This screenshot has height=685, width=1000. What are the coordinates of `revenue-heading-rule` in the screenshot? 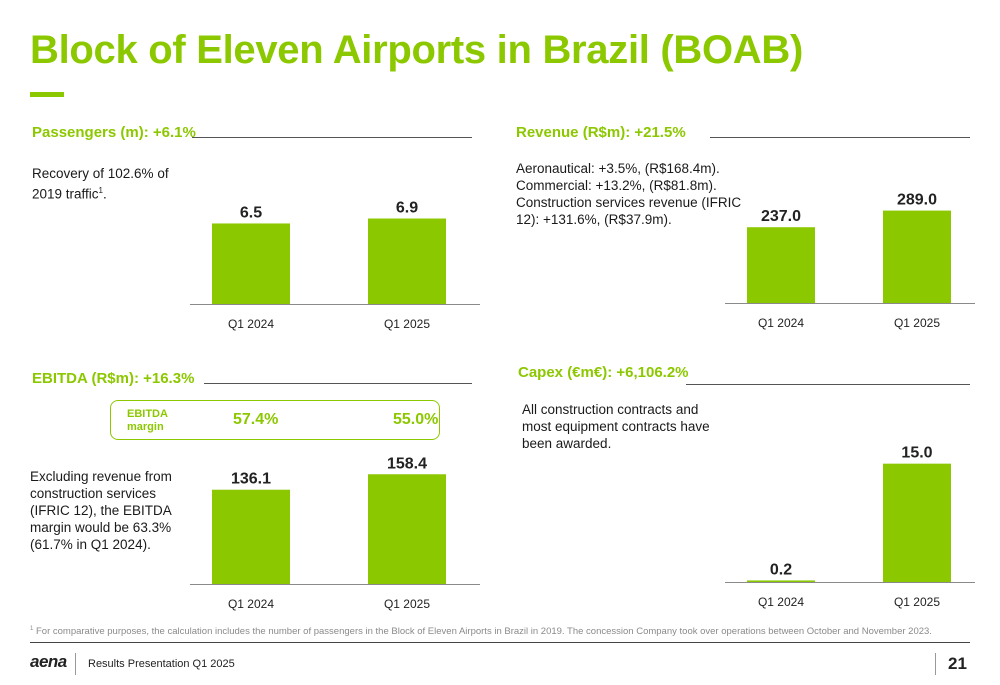 It's located at (840, 137).